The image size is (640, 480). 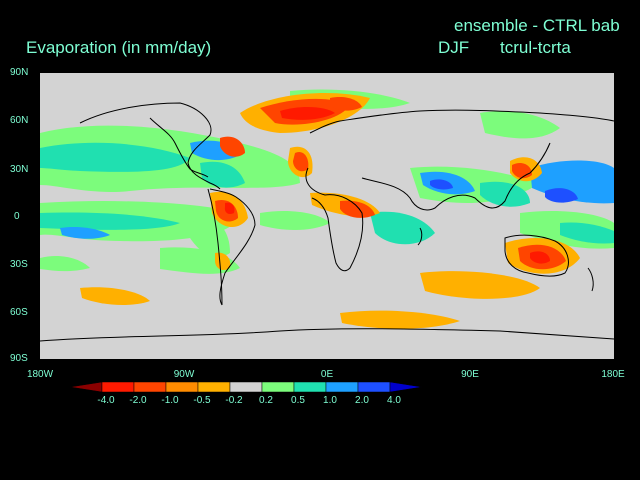 What do you see at coordinates (119, 47) in the screenshot?
I see `plot-title: Evaporation (in mm/day)` at bounding box center [119, 47].